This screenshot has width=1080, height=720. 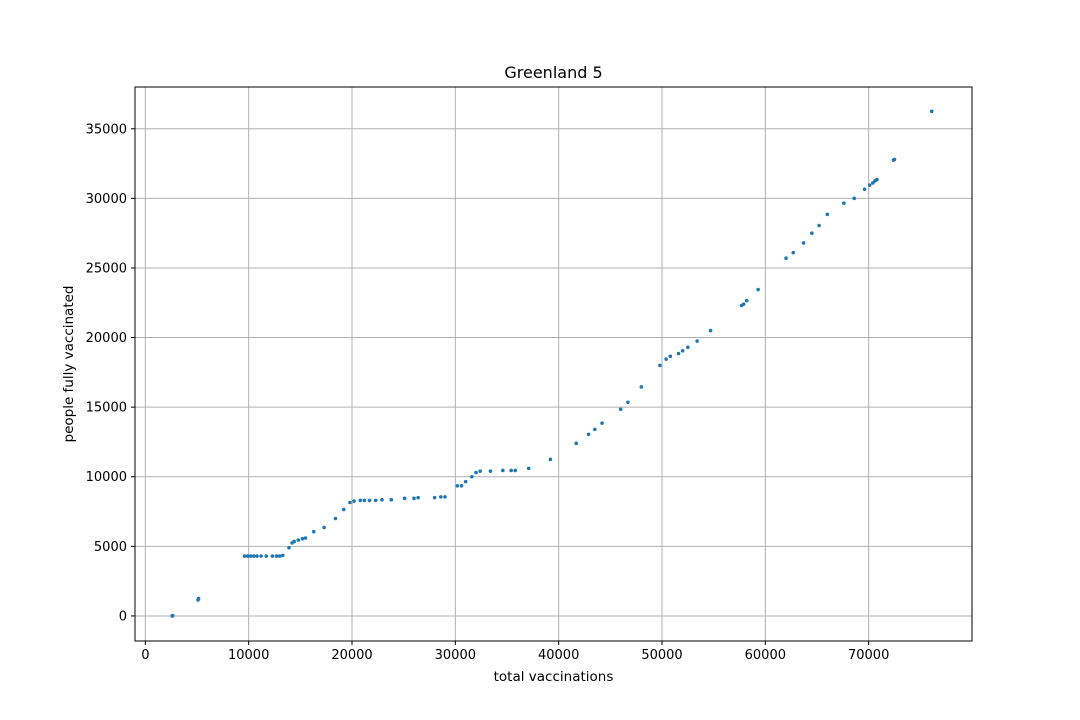 I want to click on x-tick-label: 10000, so click(x=248, y=655).